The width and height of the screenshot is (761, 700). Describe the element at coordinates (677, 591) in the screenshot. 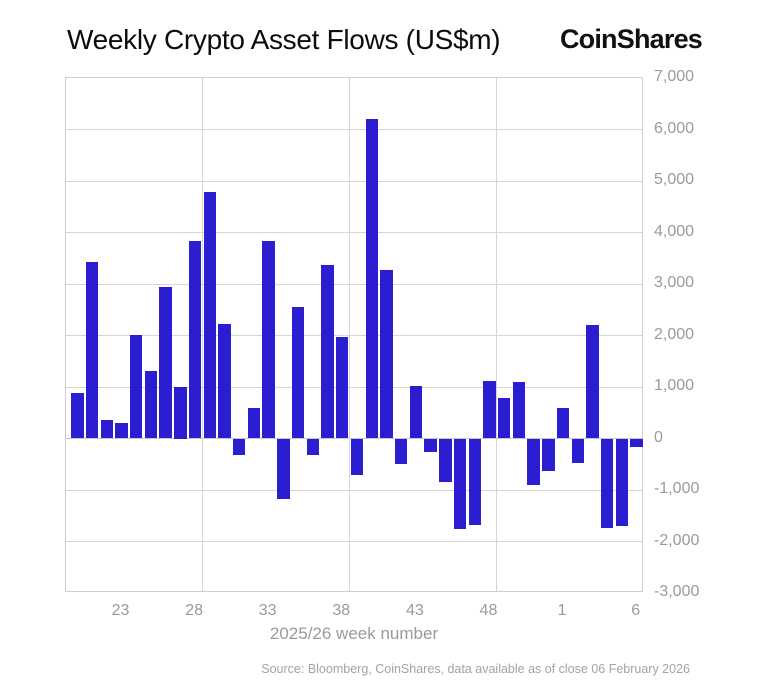

I see `y-axis-label: -3,000` at that location.